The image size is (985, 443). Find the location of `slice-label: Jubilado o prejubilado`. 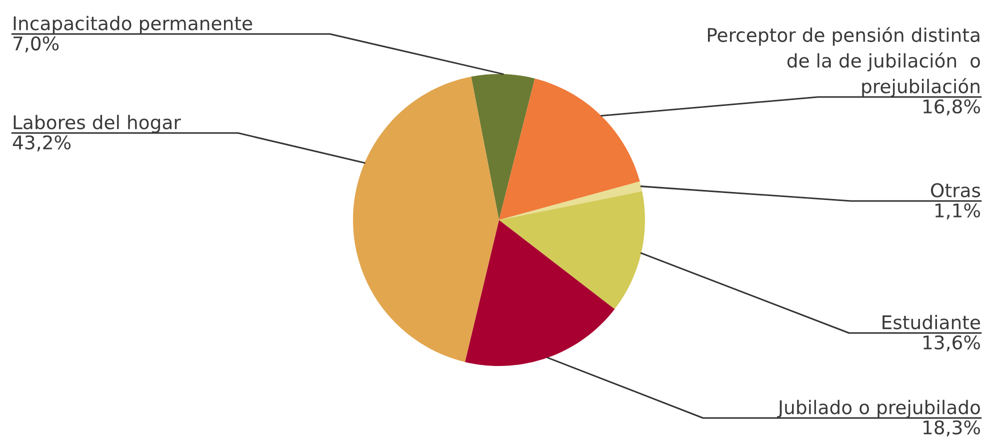

slice-label: Jubilado o prejubilado is located at coordinates (878, 409).